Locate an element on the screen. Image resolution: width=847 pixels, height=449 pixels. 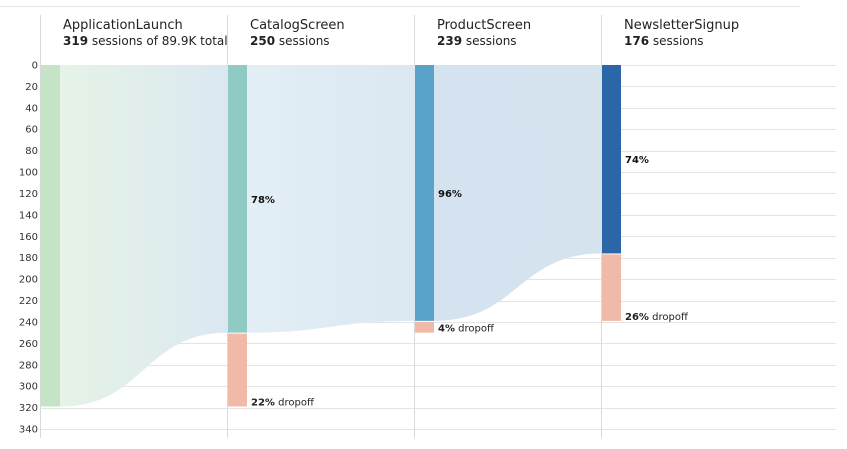
y-tick-label: 180 is located at coordinates (28, 258).